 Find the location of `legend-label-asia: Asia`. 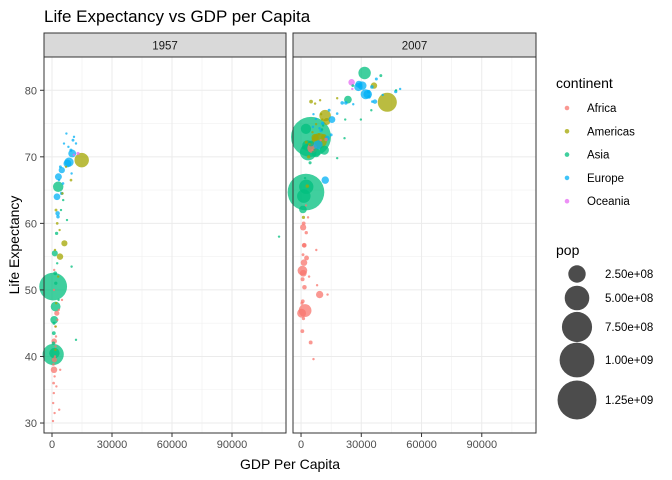

legend-label-asia: Asia is located at coordinates (598, 156).